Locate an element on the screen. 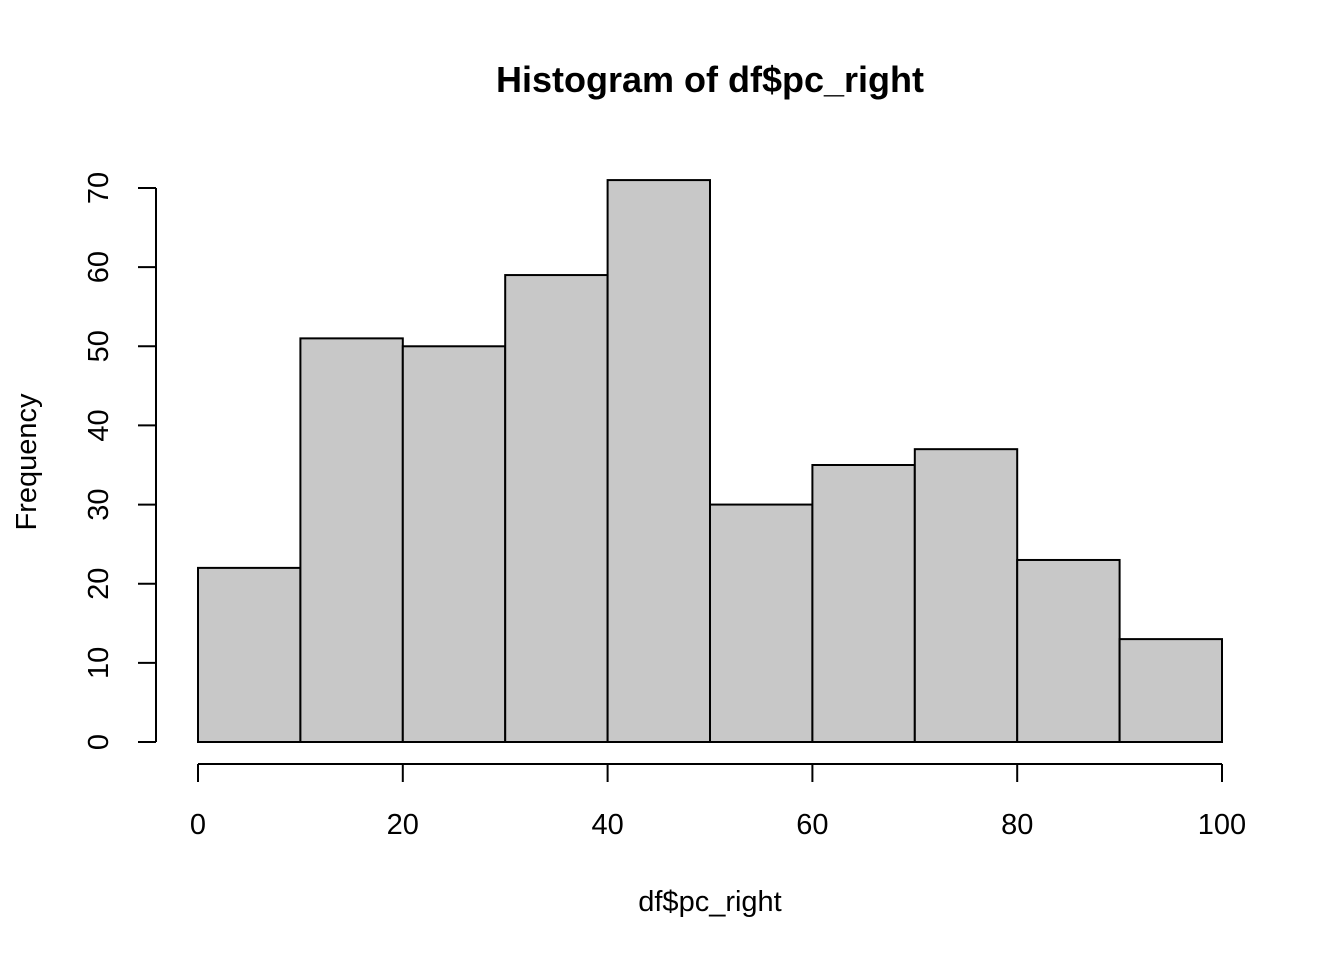 Image resolution: width=1344 pixels, height=960 pixels. y-axis-label: Frequency is located at coordinates (27, 462).